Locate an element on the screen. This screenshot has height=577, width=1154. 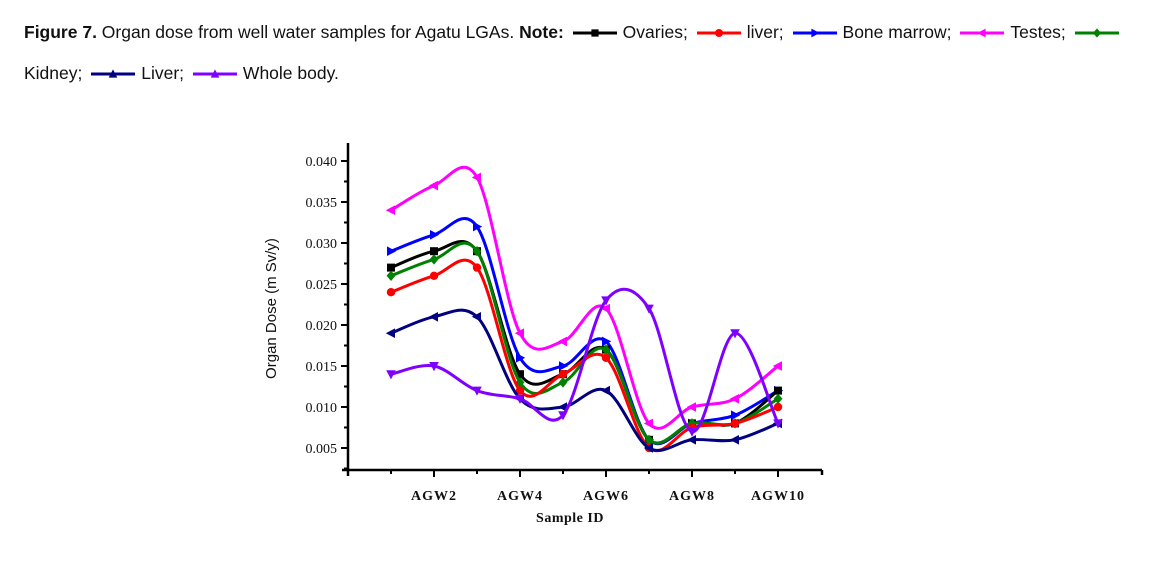
legend-label: Kidney; is located at coordinates (53, 73).